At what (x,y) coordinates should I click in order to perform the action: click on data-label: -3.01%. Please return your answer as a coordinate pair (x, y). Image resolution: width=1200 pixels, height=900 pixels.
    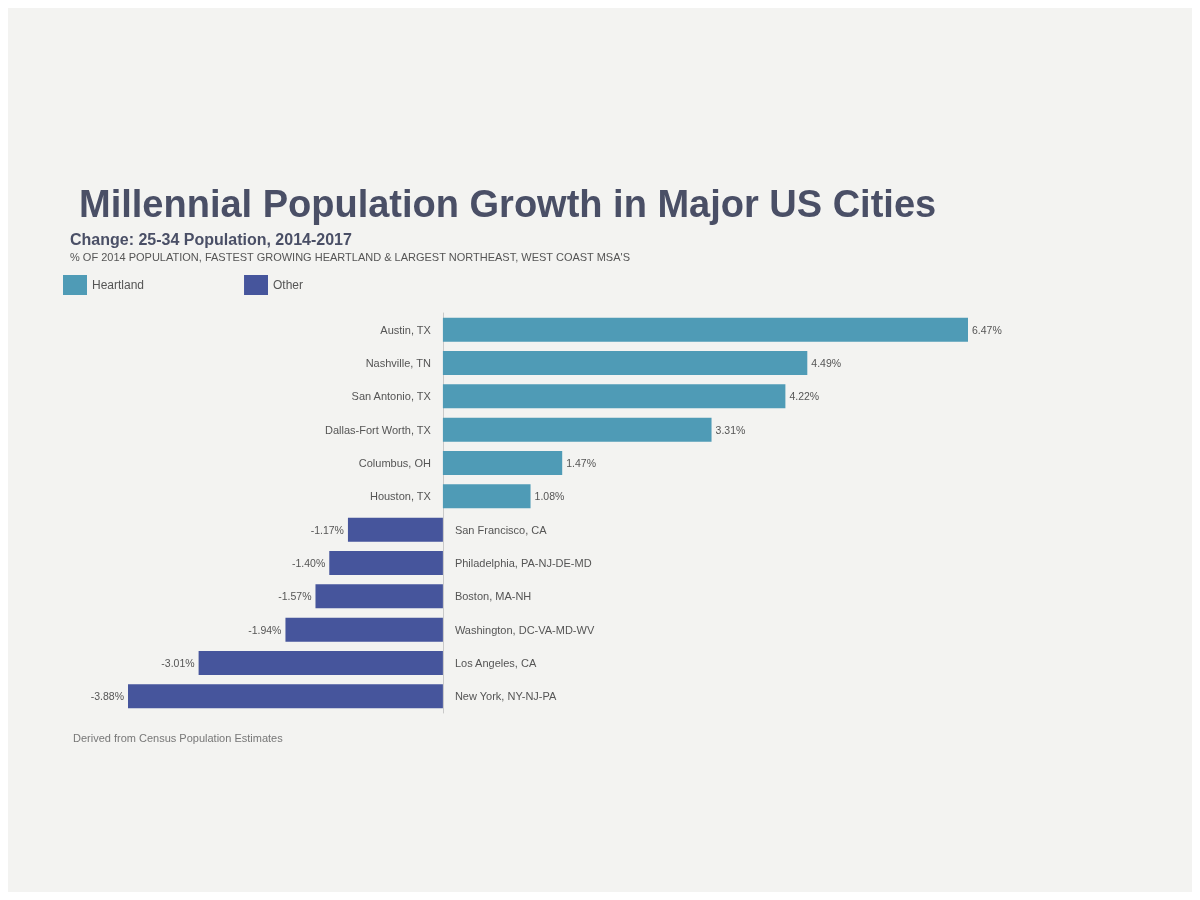
    Looking at the image, I should click on (178, 663).